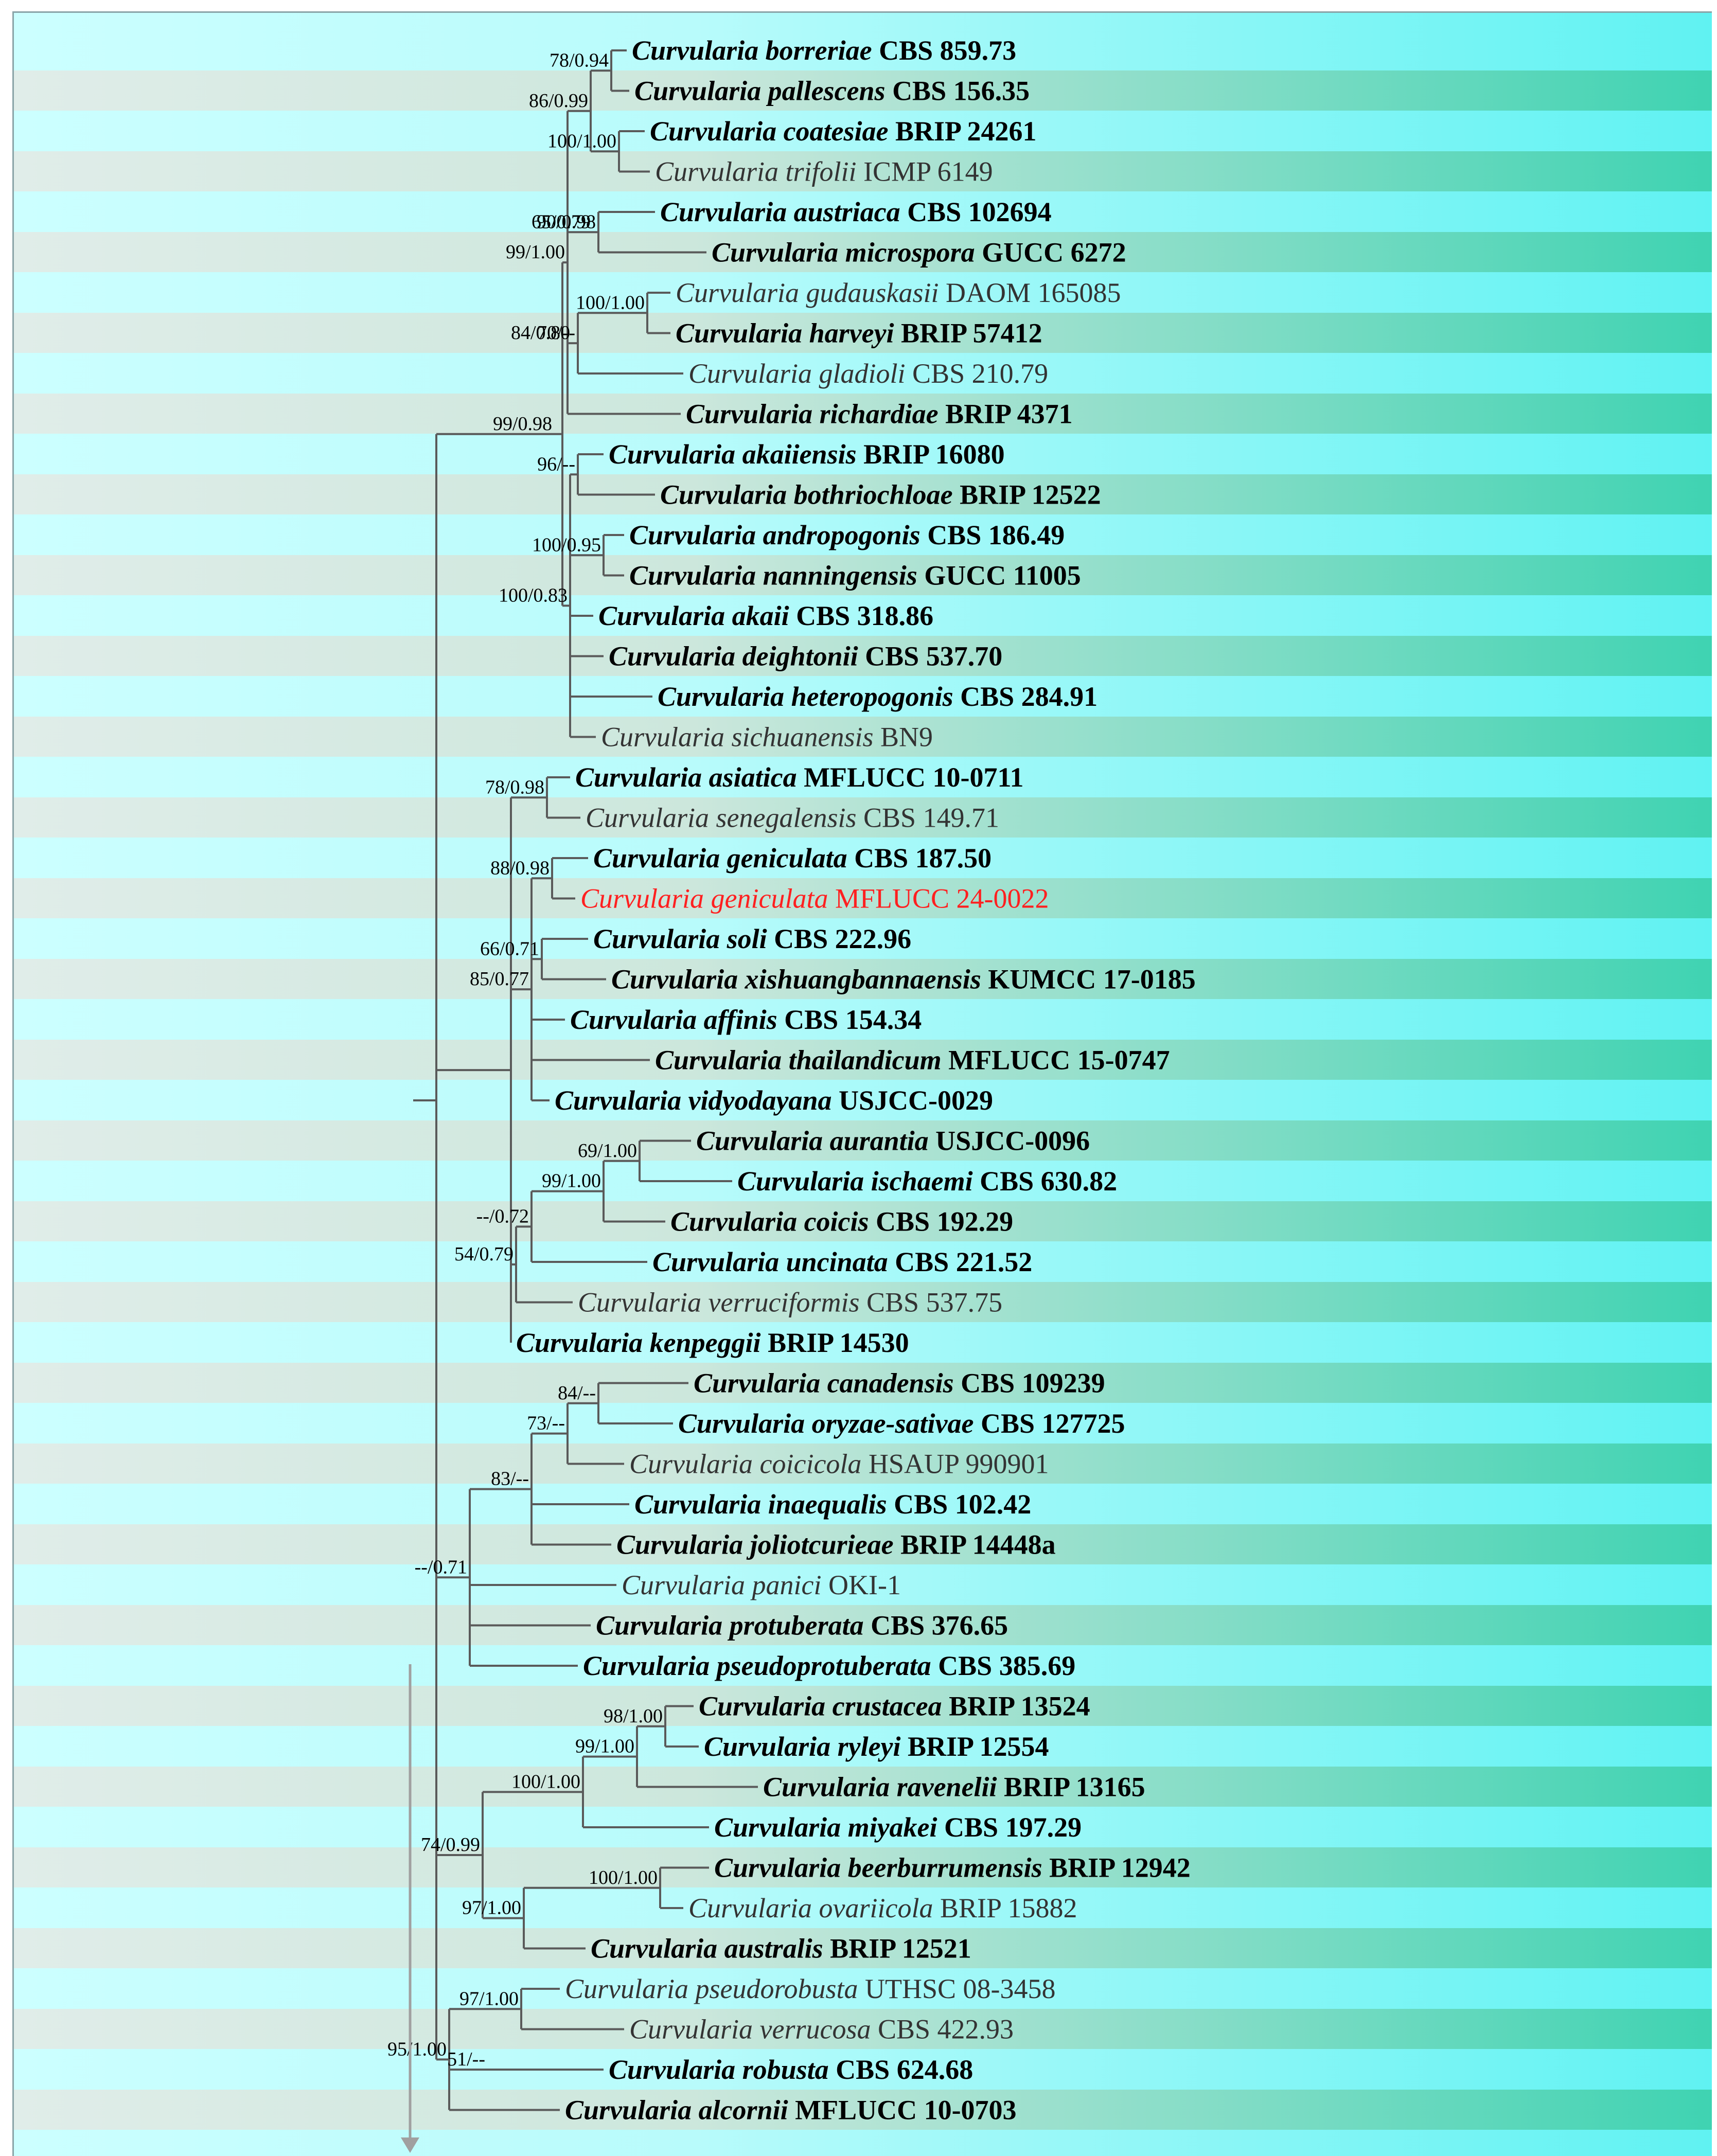  I want to click on taxon-label: Curvularia ischaemi CBS 630.82, so click(927, 1182).